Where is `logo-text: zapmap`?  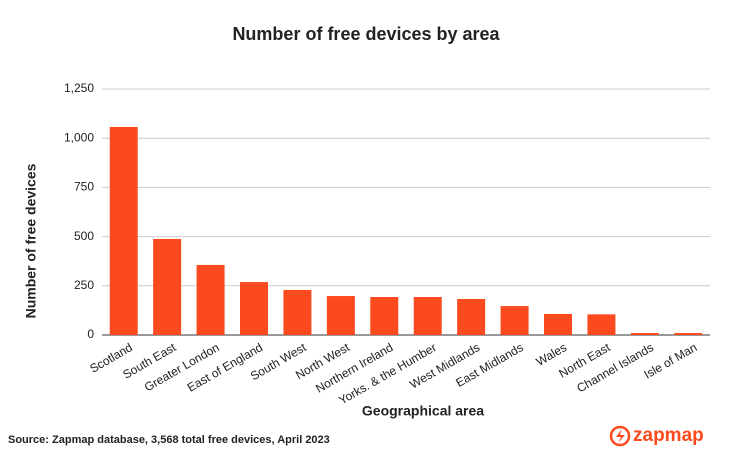
logo-text: zapmap is located at coordinates (668, 435).